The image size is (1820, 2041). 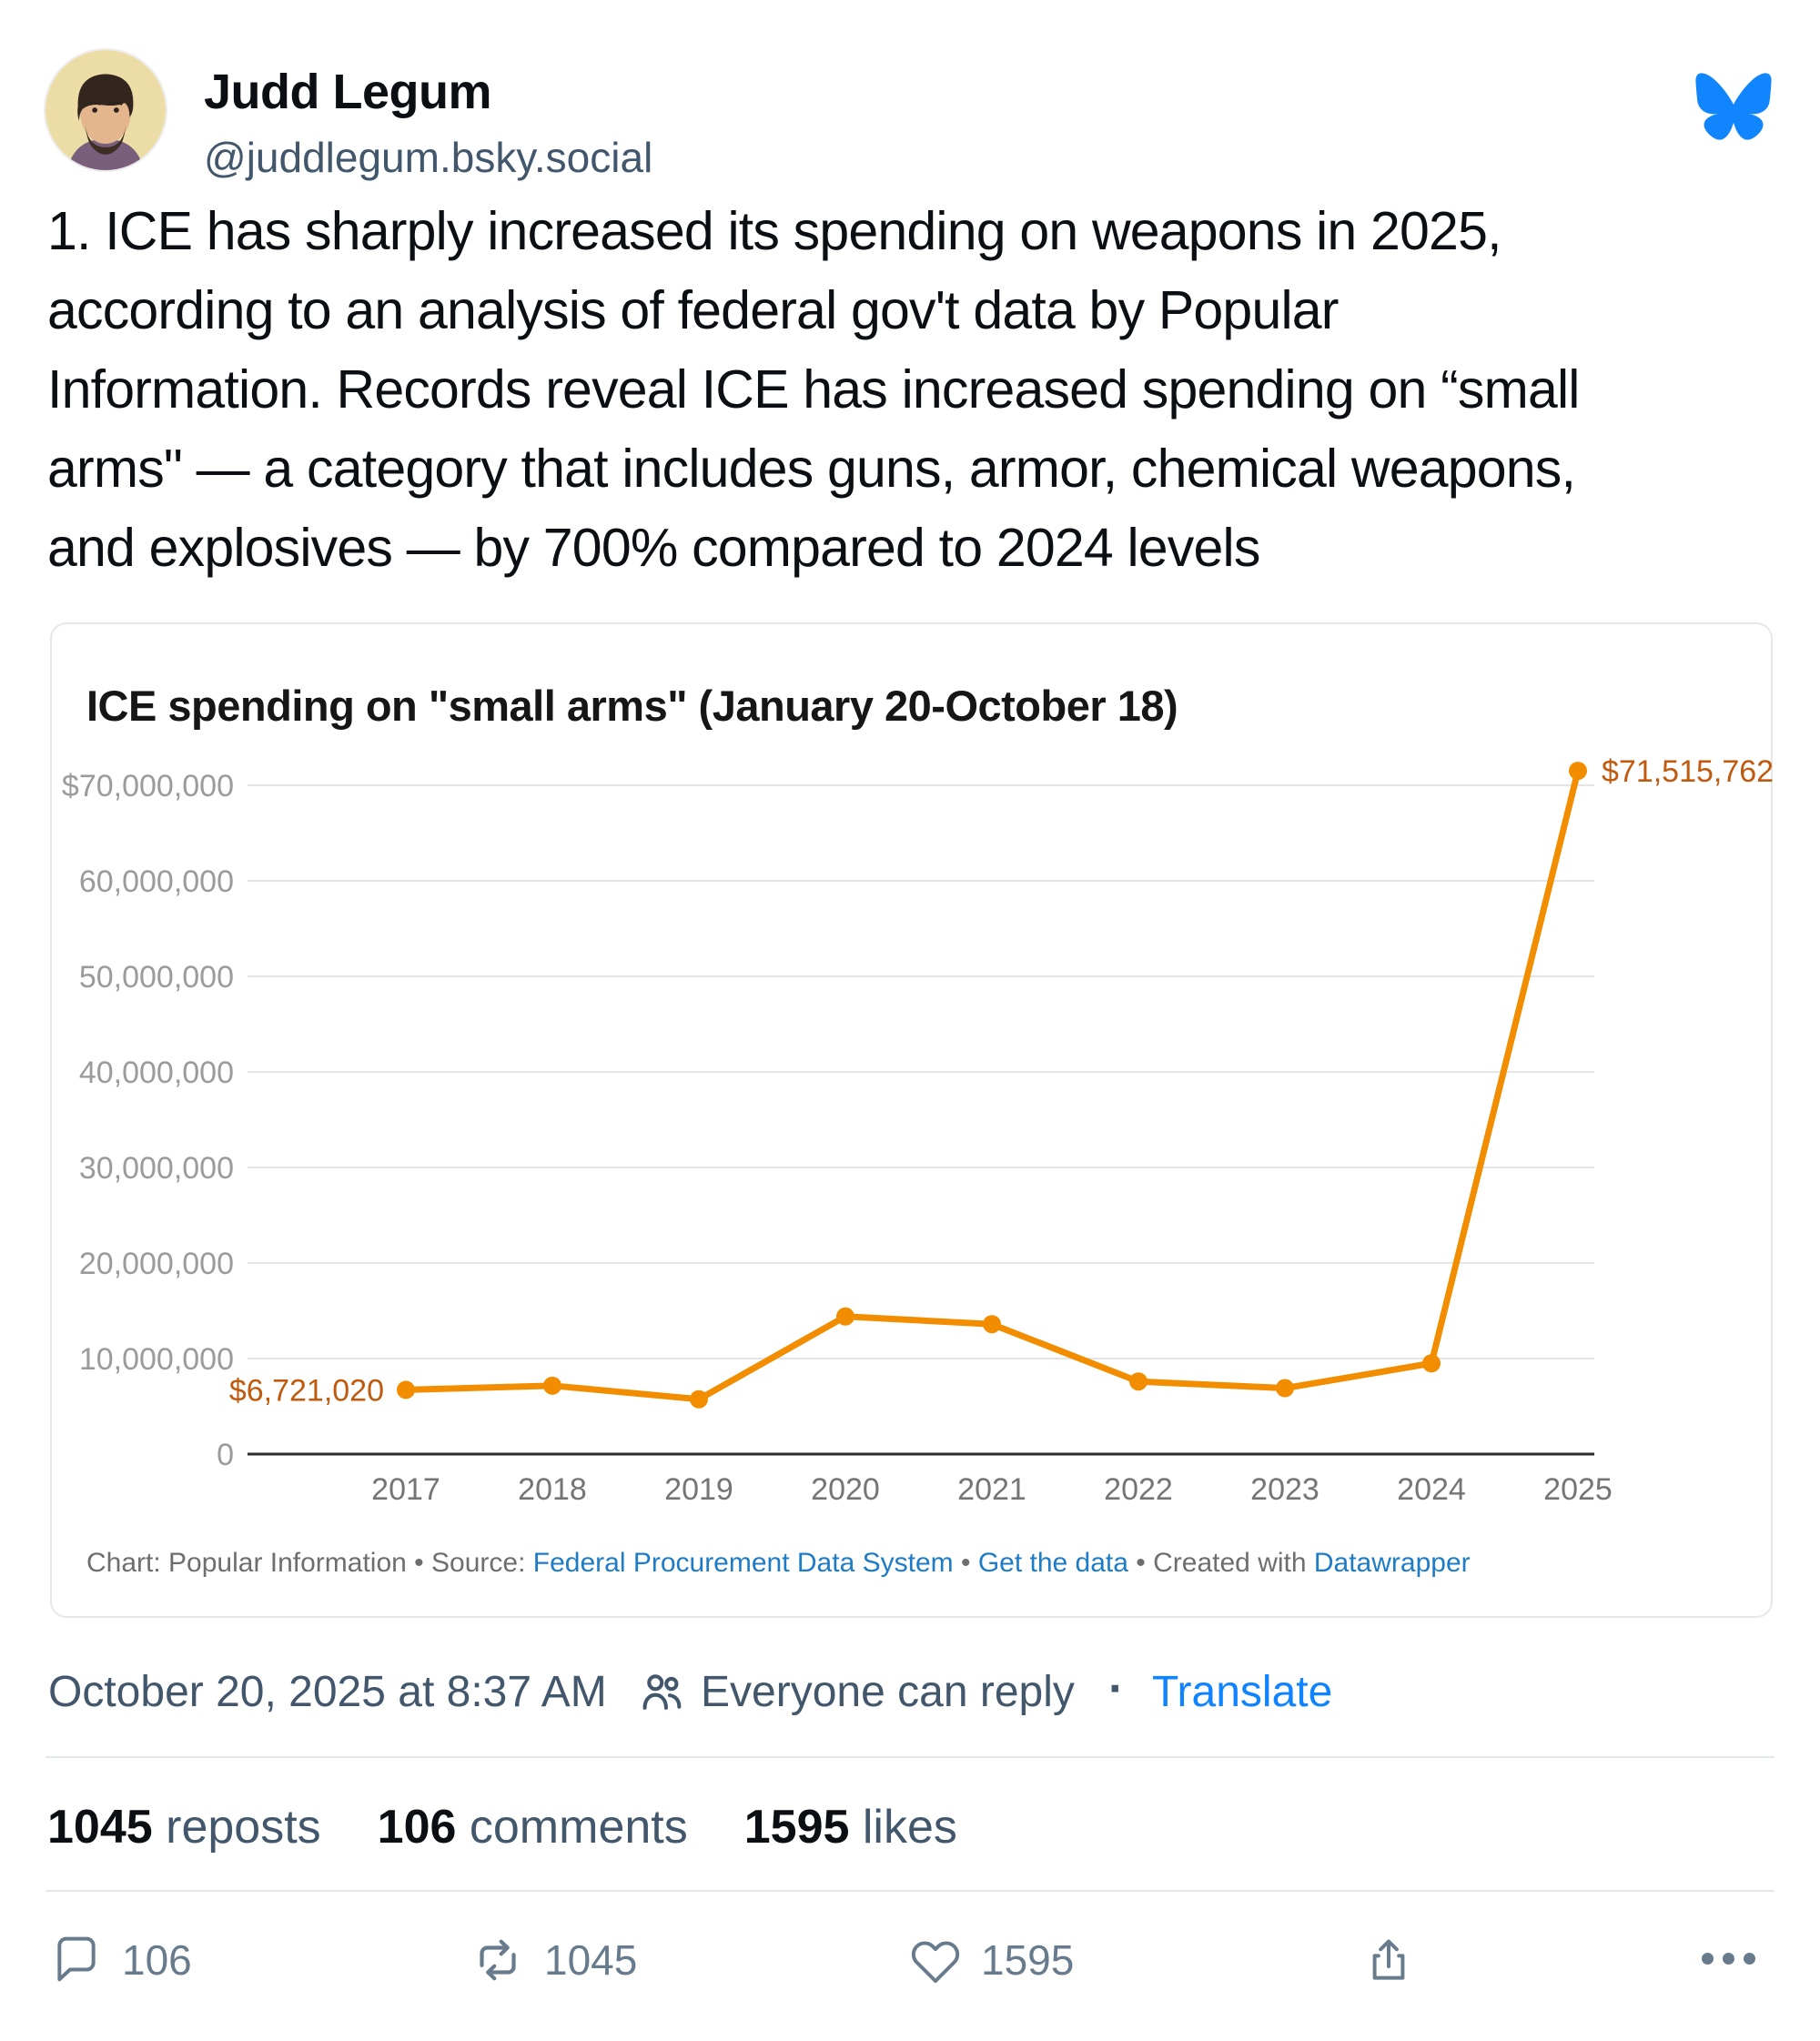 What do you see at coordinates (910, 1827) in the screenshot?
I see `likes-label: likes` at bounding box center [910, 1827].